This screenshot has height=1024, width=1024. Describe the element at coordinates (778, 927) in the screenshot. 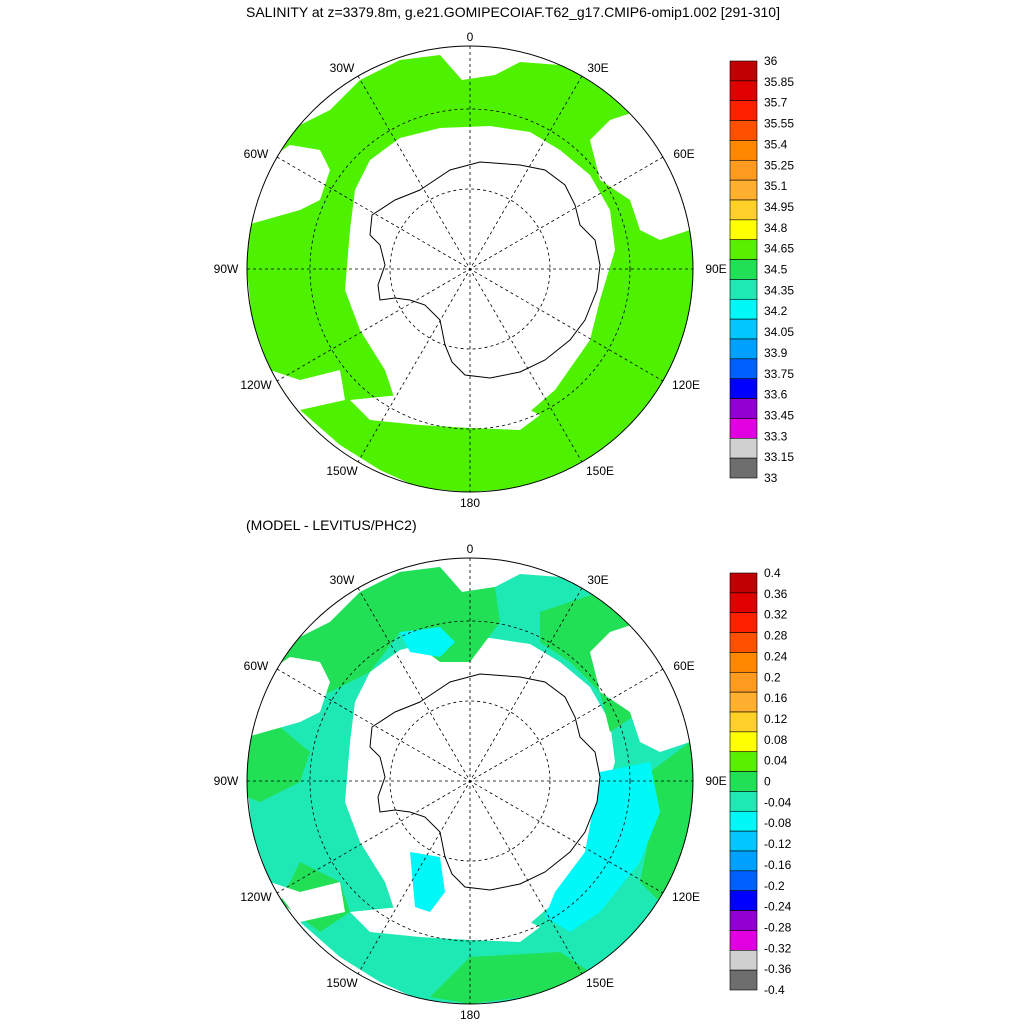

I see `bottom-colorbar-label: -0.28` at that location.